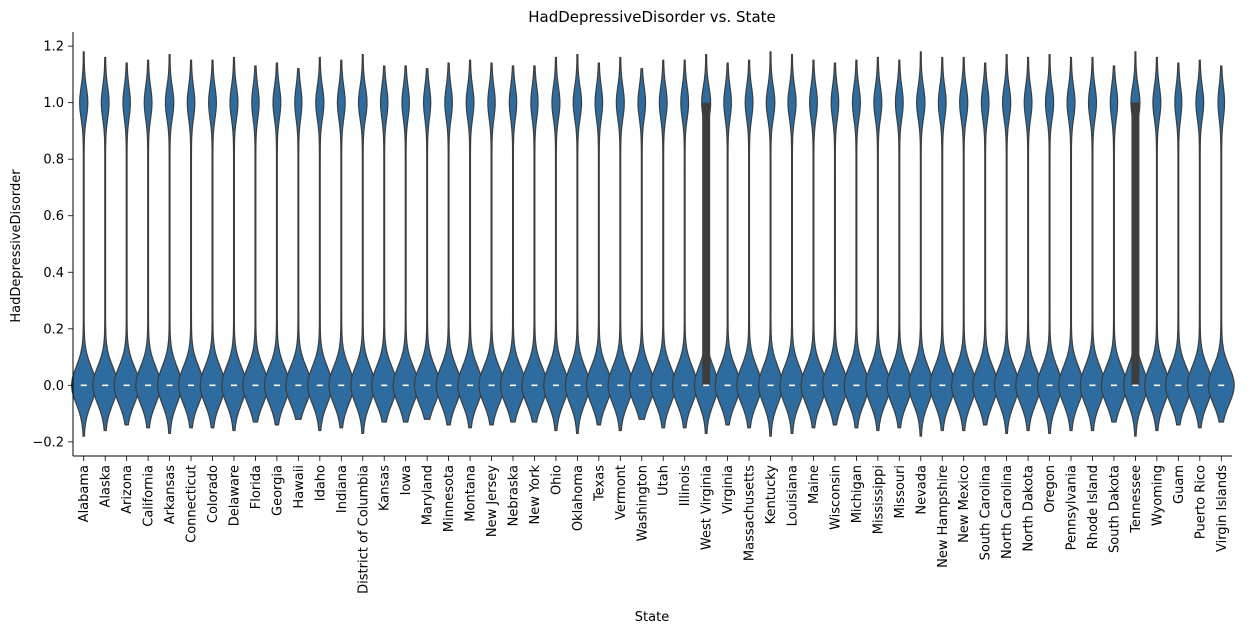  Describe the element at coordinates (170, 494) in the screenshot. I see `x-tick-label: Arkansas` at that location.